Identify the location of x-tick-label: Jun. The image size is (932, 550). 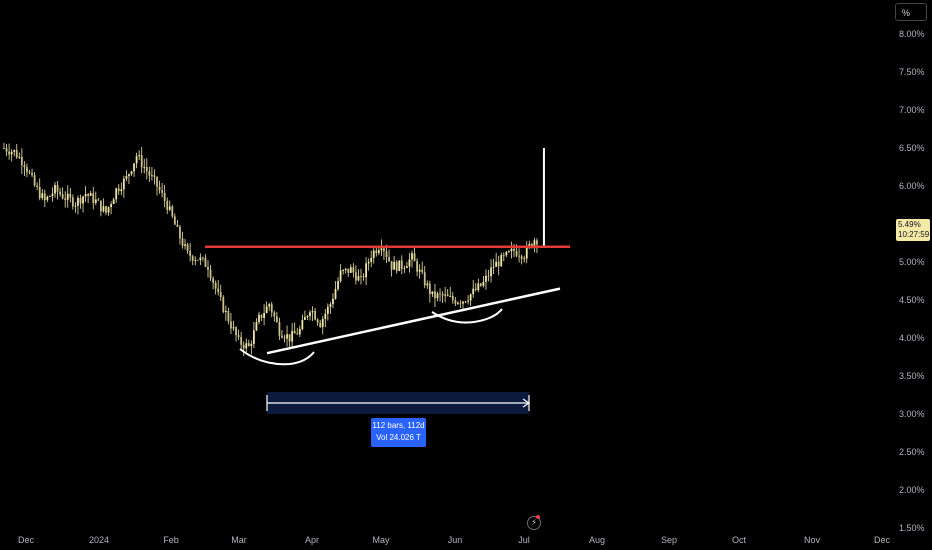
(455, 540).